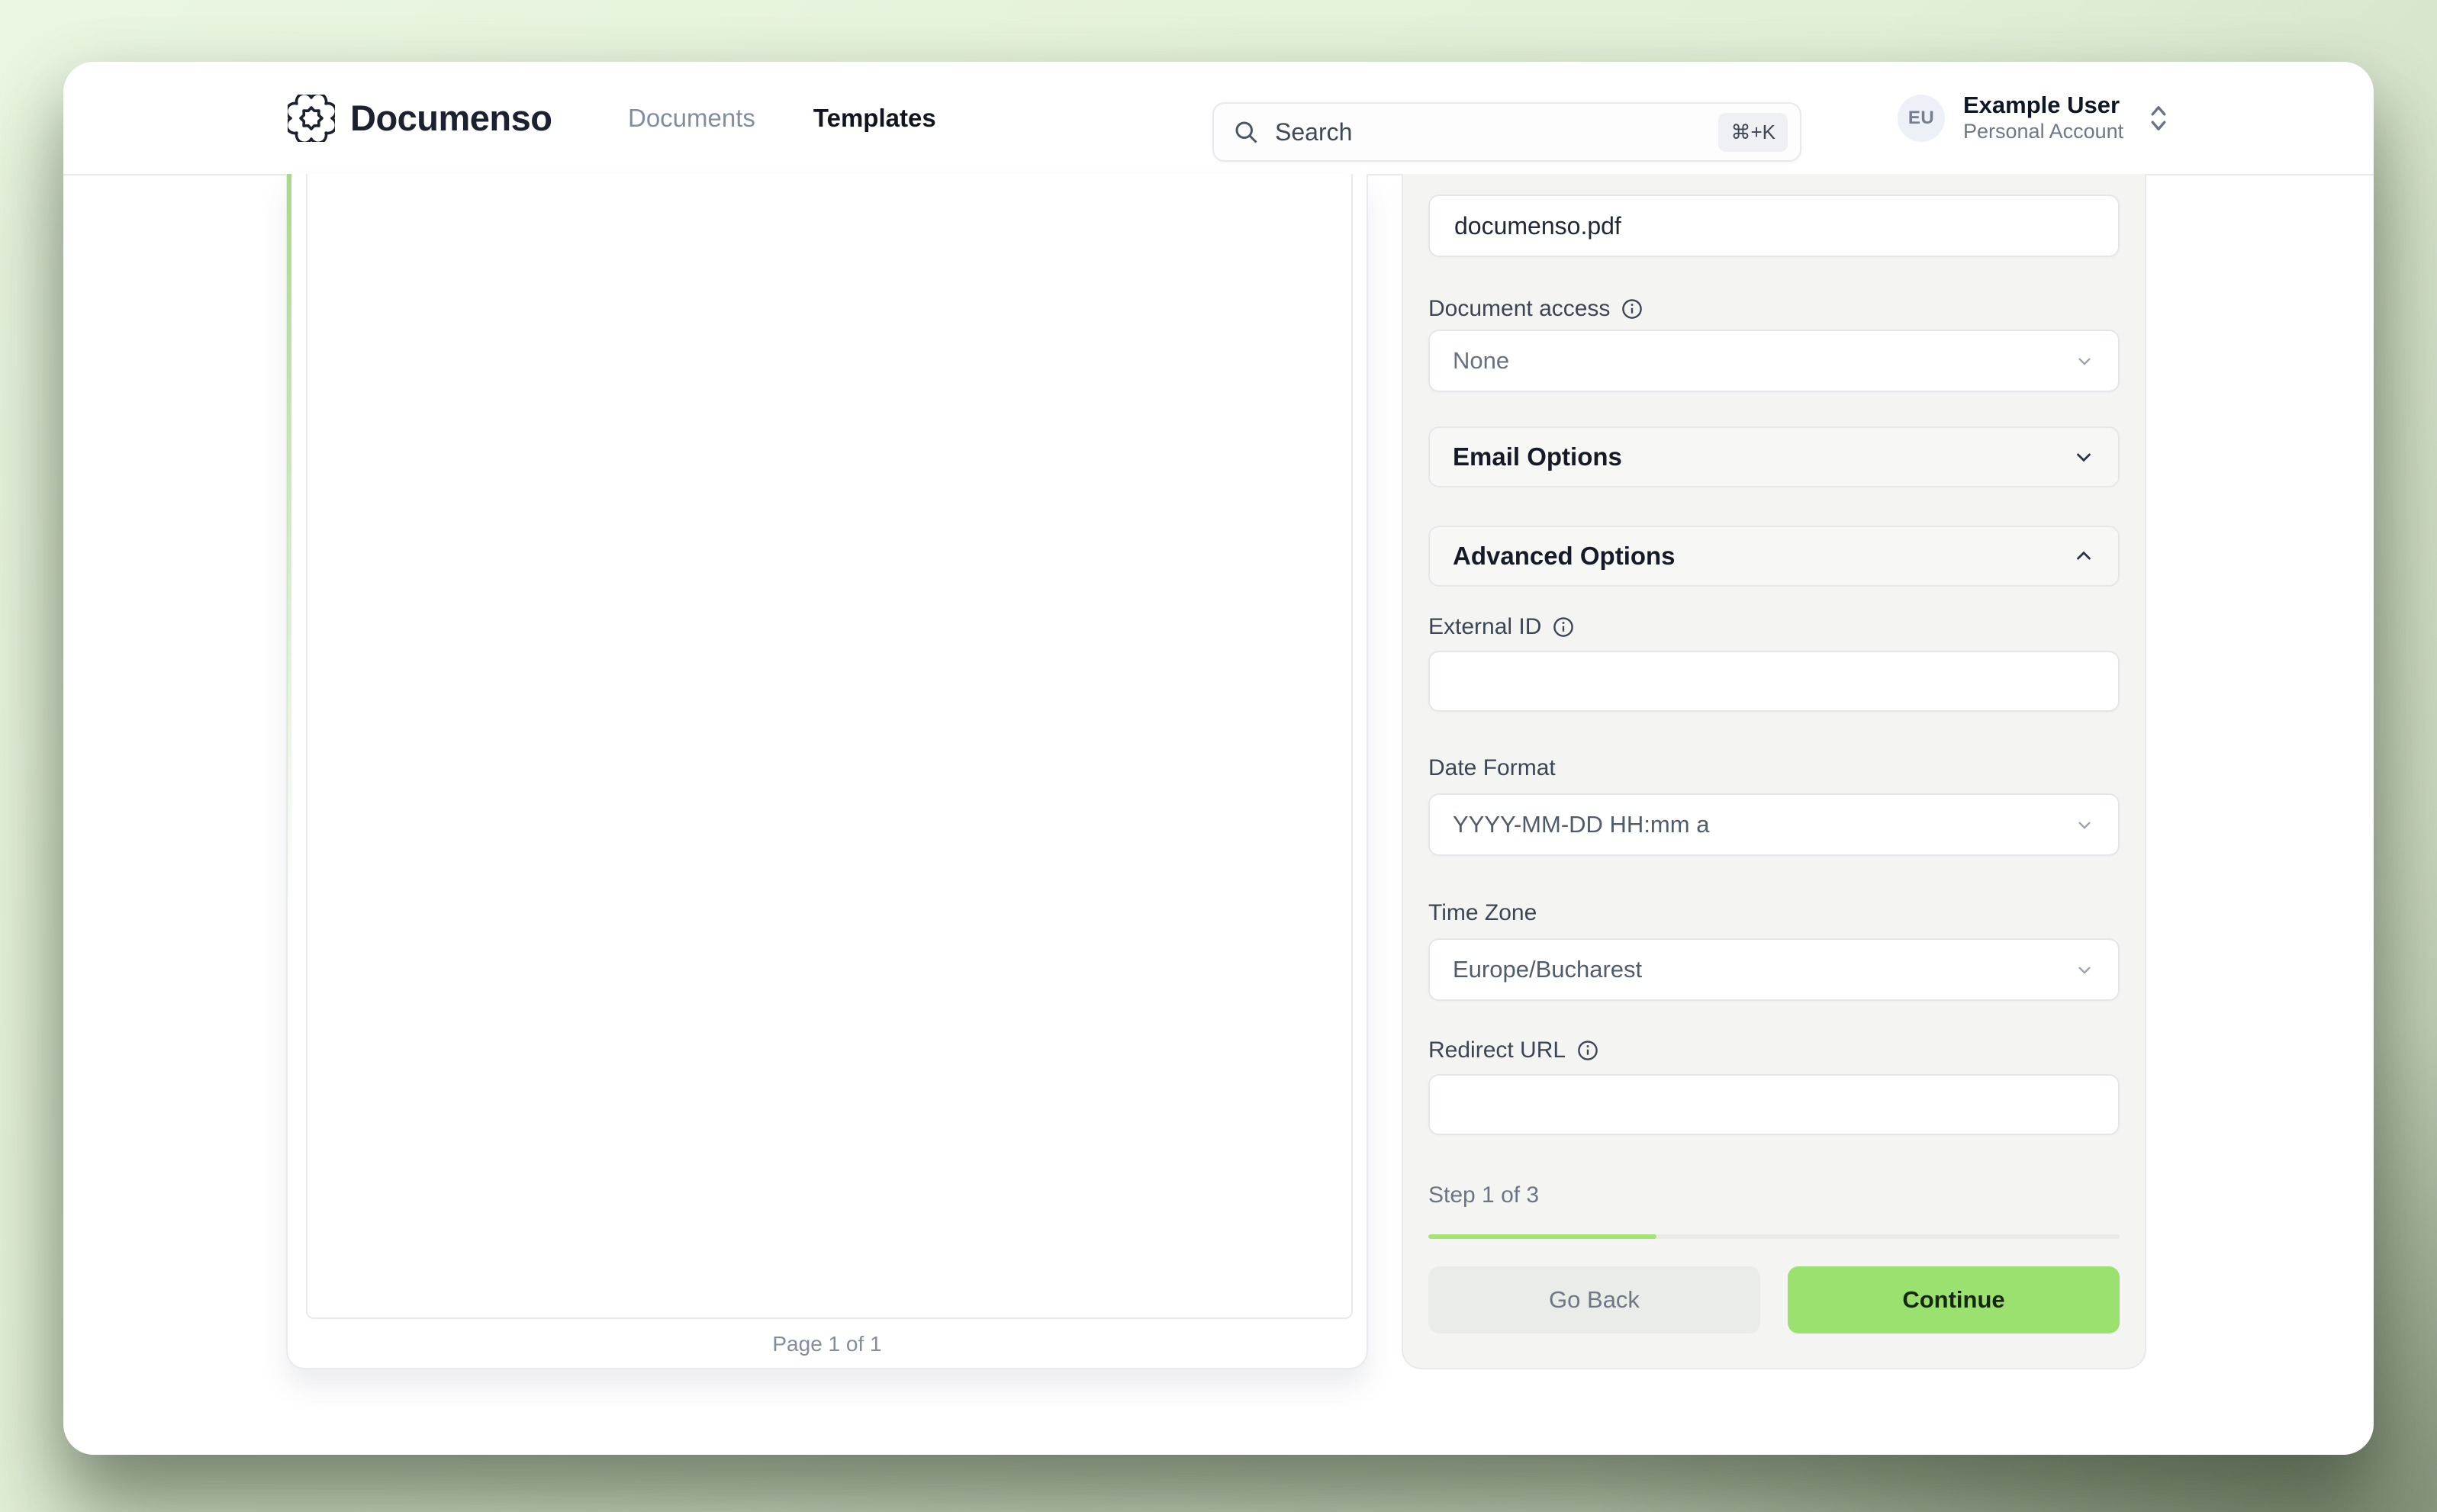 This screenshot has height=1512, width=2437. What do you see at coordinates (1774, 627) in the screenshot?
I see `external-id-label: External ID` at bounding box center [1774, 627].